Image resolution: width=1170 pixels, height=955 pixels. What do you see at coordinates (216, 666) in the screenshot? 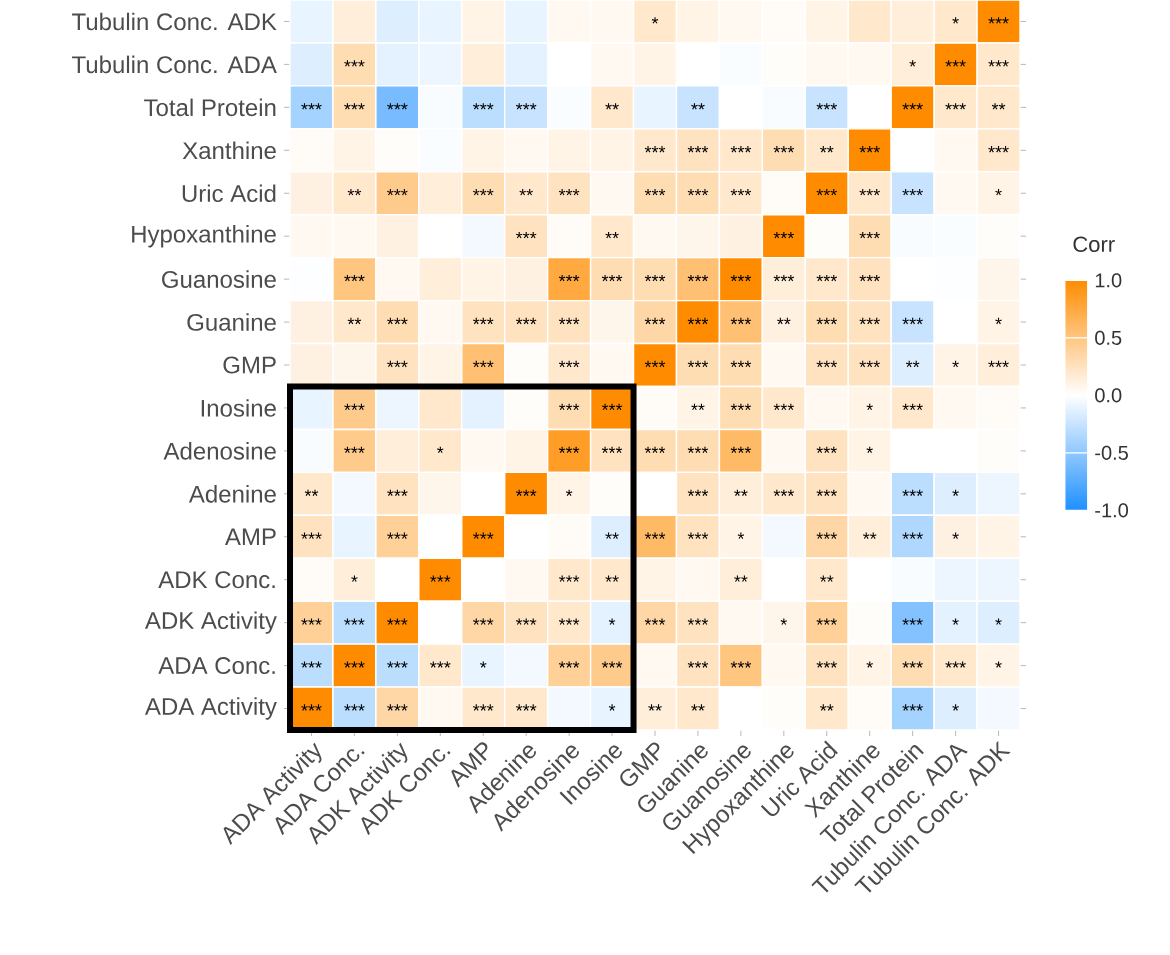
I see `y-tick-label: ADA Conc.` at bounding box center [216, 666].